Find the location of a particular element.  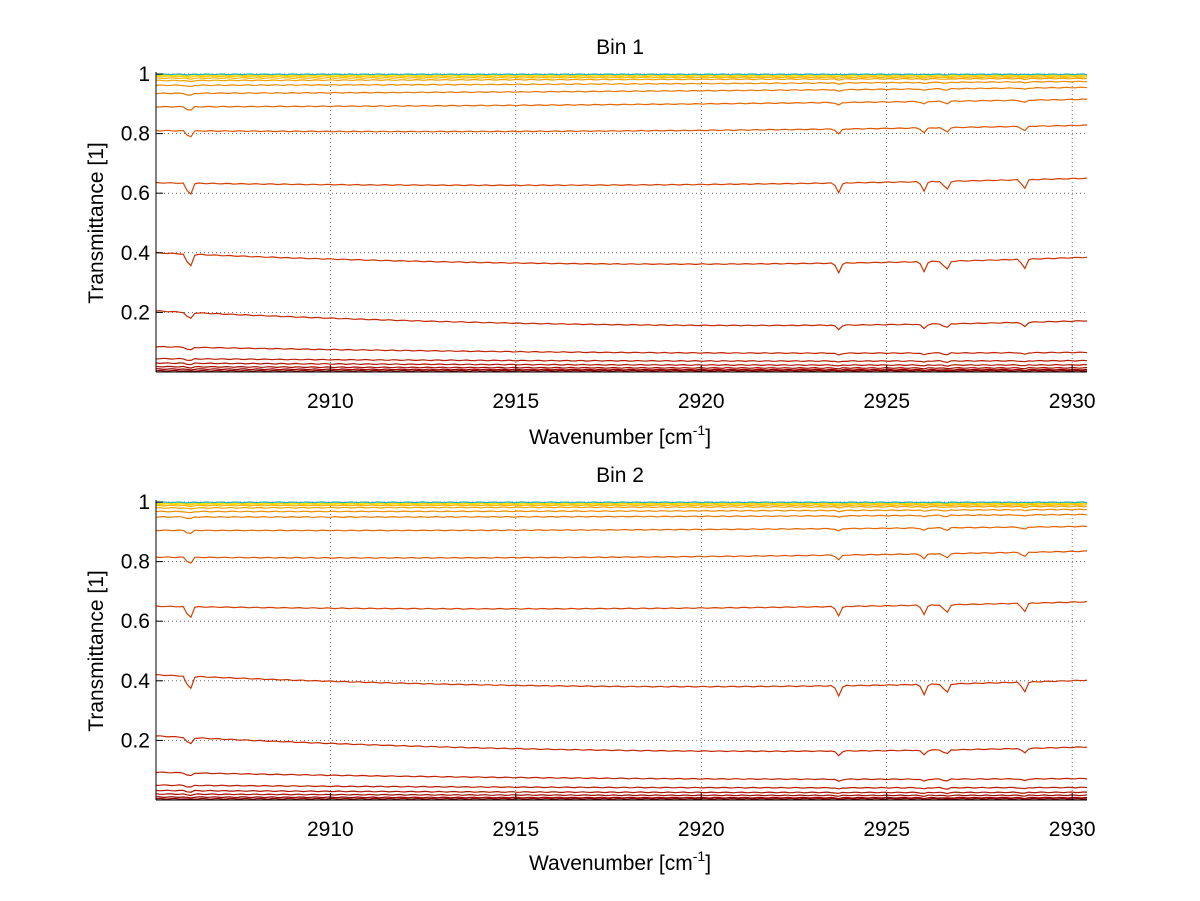

chart-title: Bin 1 is located at coordinates (620, 47).